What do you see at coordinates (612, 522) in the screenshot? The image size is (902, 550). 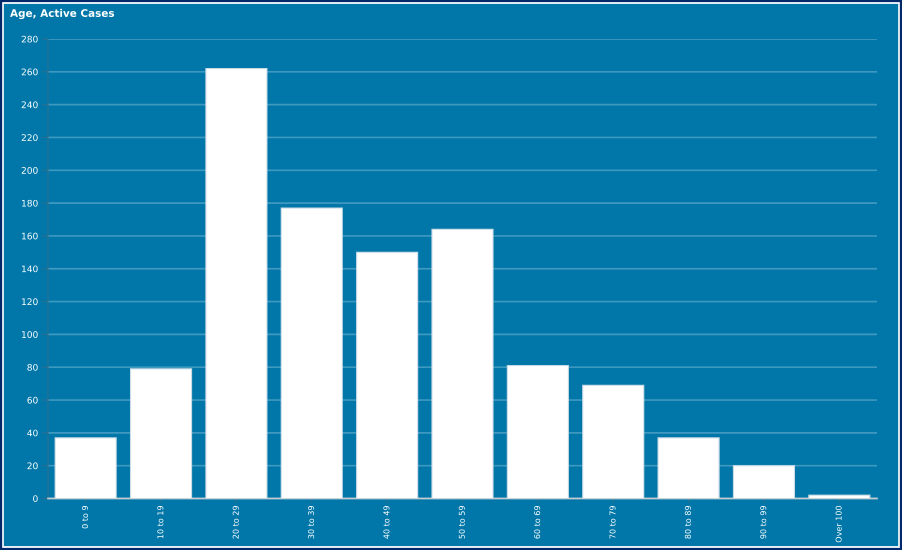 I see `x-tick-label: 70 to 79` at bounding box center [612, 522].